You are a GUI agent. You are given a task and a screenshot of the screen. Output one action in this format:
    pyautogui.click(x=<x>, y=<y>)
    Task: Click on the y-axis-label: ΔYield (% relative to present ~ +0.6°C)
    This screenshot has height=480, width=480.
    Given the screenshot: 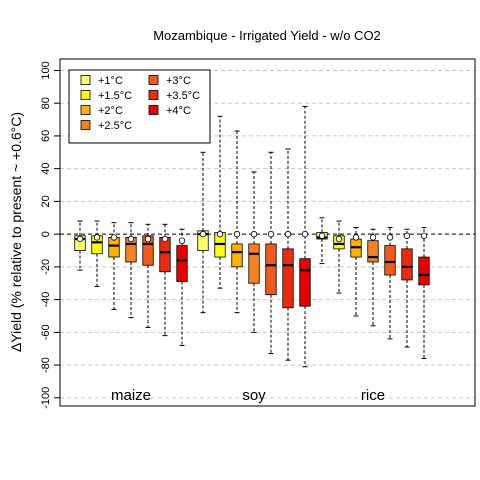 What is the action you would take?
    pyautogui.click(x=16, y=232)
    